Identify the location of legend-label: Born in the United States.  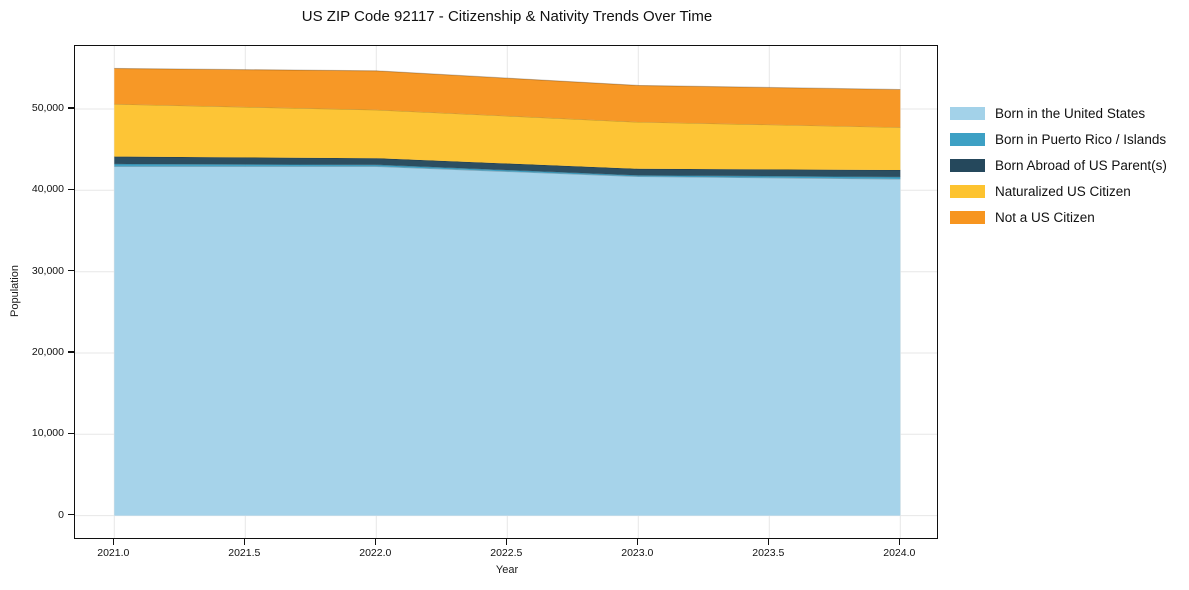
(1070, 113).